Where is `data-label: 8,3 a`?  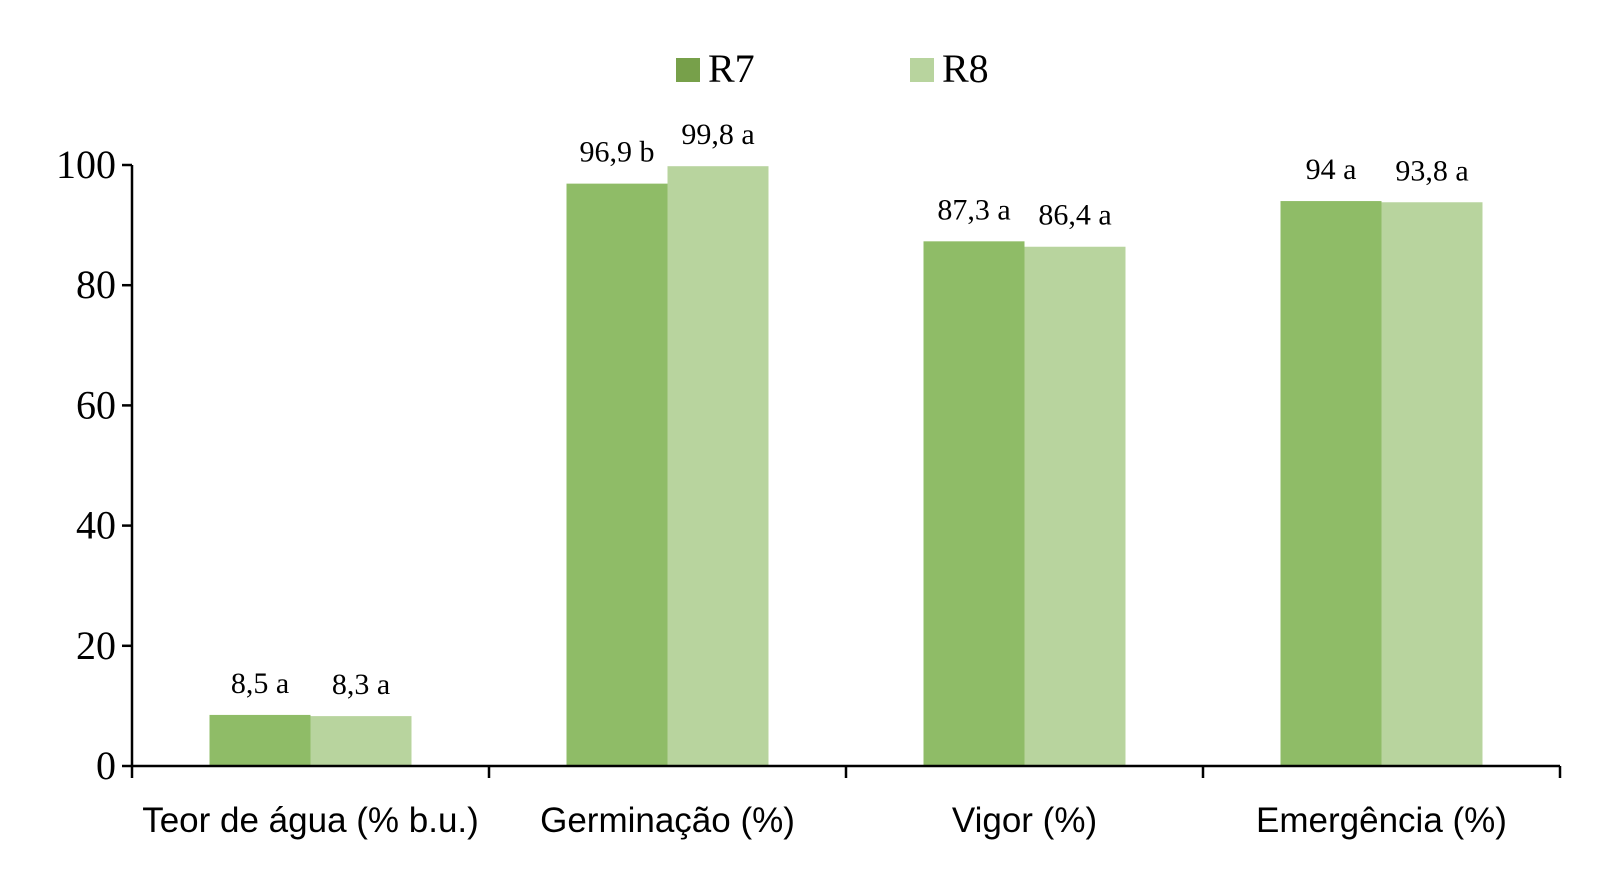
data-label: 8,3 a is located at coordinates (361, 684).